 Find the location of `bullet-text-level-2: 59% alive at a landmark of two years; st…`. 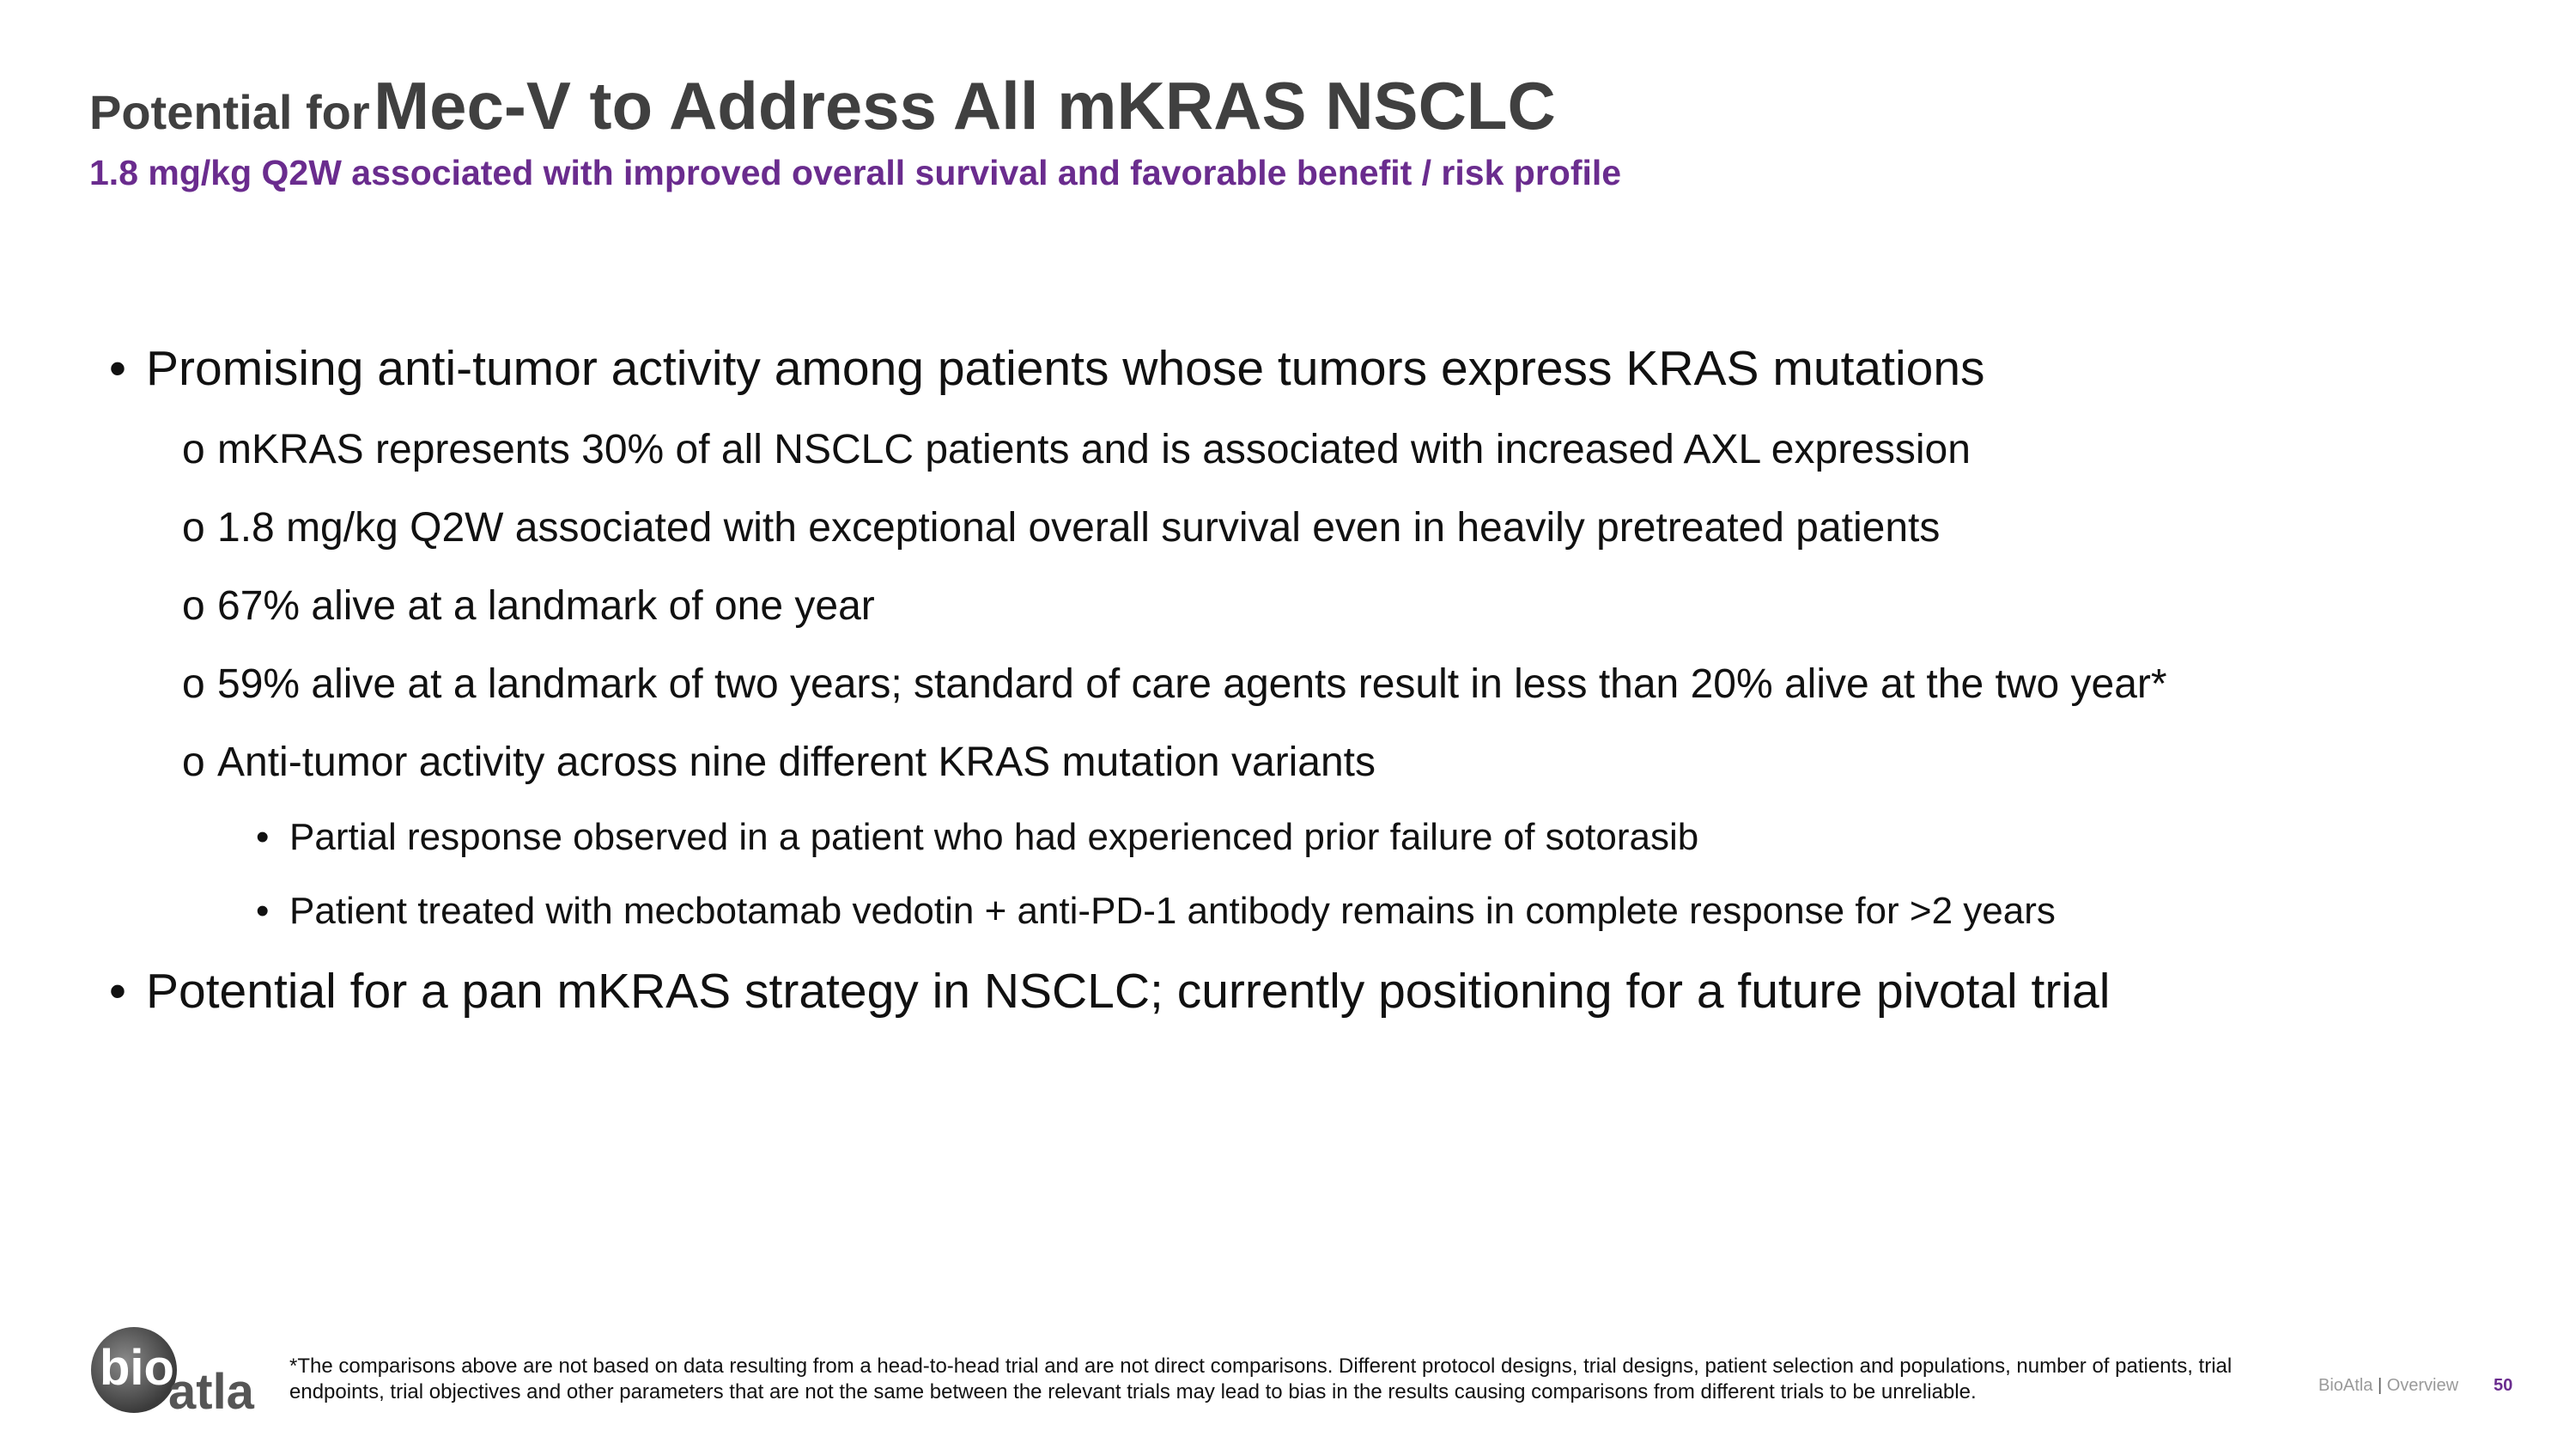

bullet-text-level-2: 59% alive at a landmark of two years; st… is located at coordinates (1192, 684).